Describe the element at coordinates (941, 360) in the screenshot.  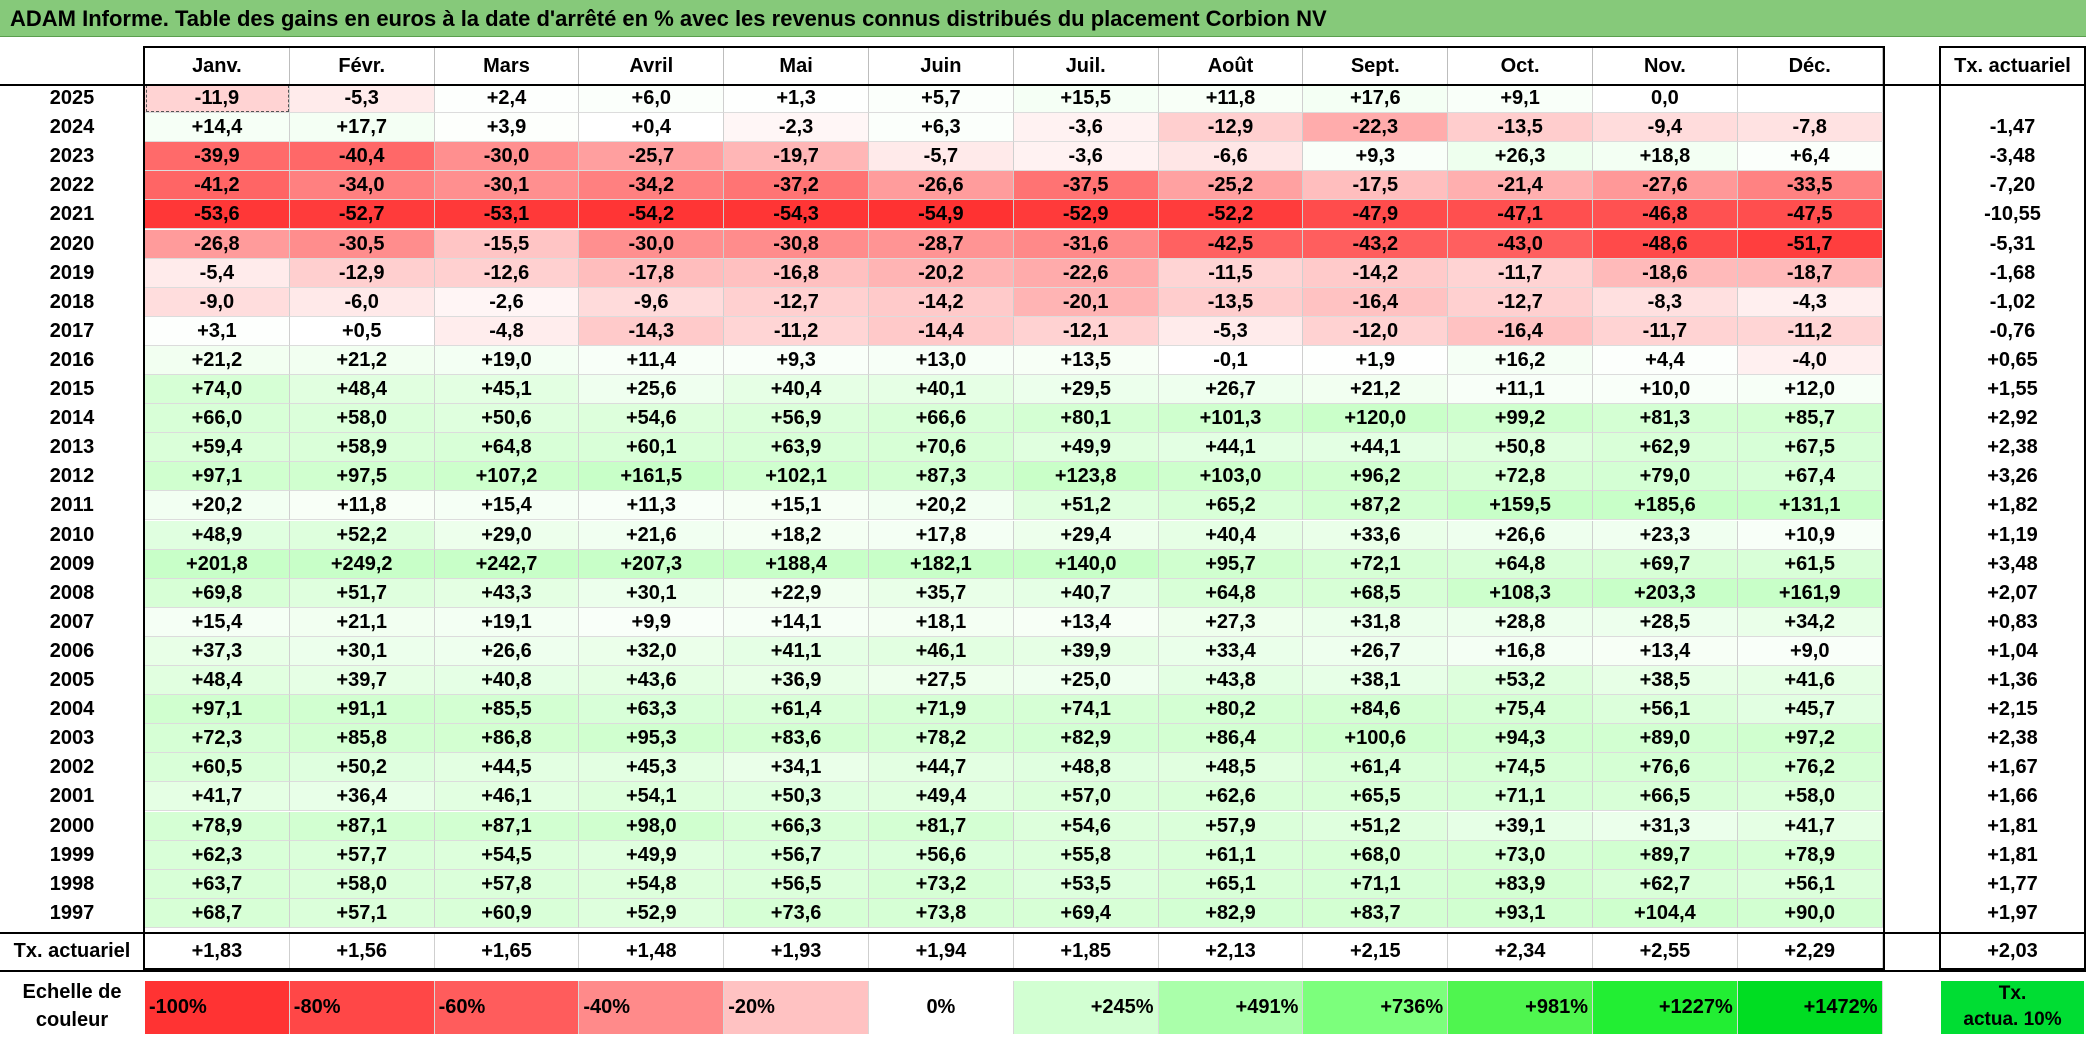
I see `gain-cell: +13,0` at that location.